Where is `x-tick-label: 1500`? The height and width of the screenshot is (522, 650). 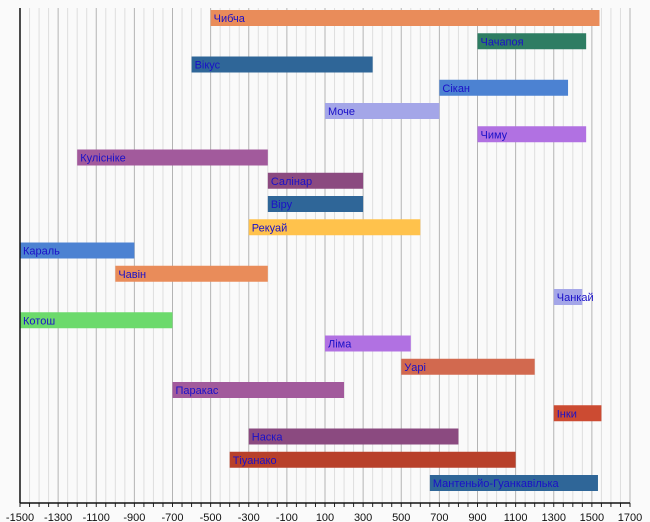
x-tick-label: 1500 is located at coordinates (592, 517).